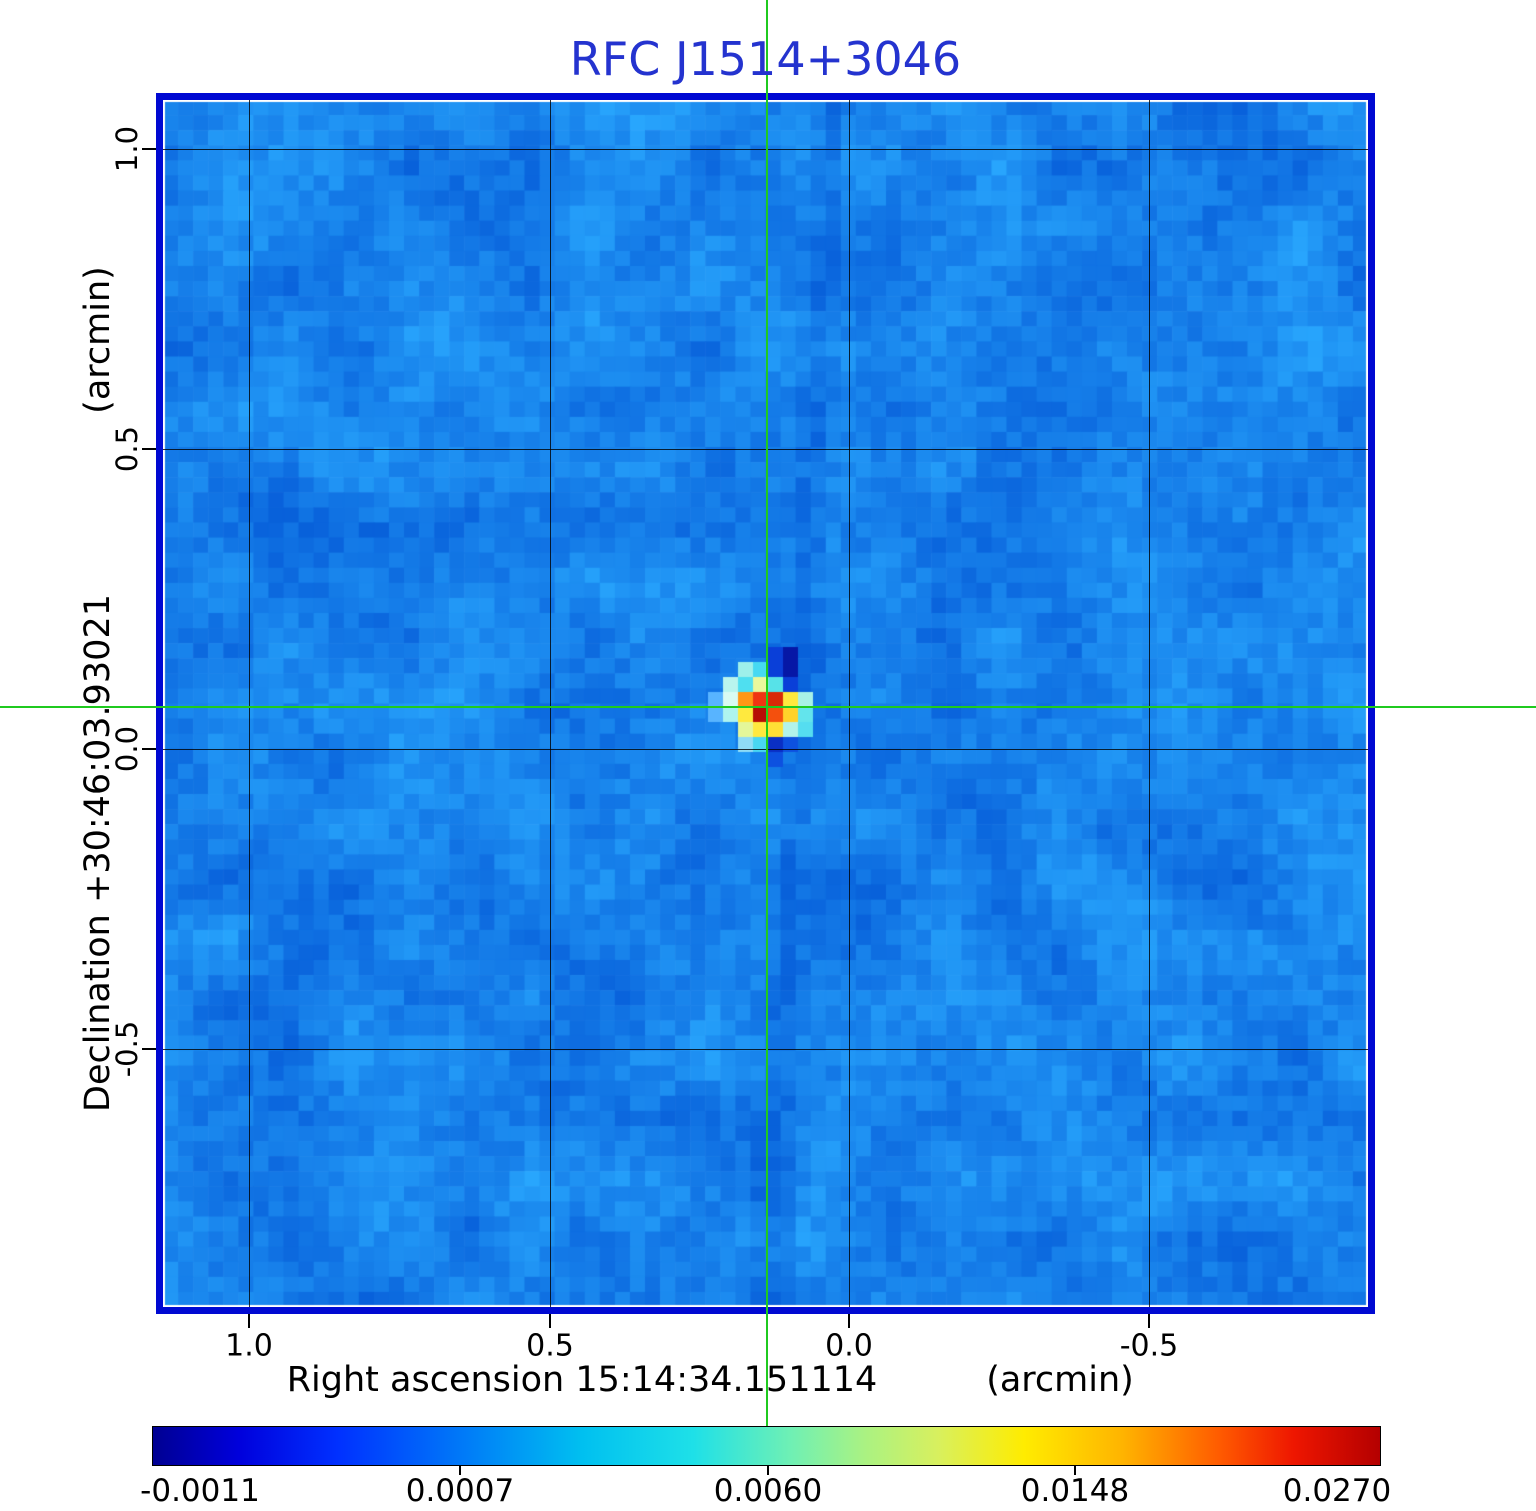 The image size is (1536, 1511). What do you see at coordinates (1075, 1491) in the screenshot?
I see `colorbar-tick-label: 0.0148` at bounding box center [1075, 1491].